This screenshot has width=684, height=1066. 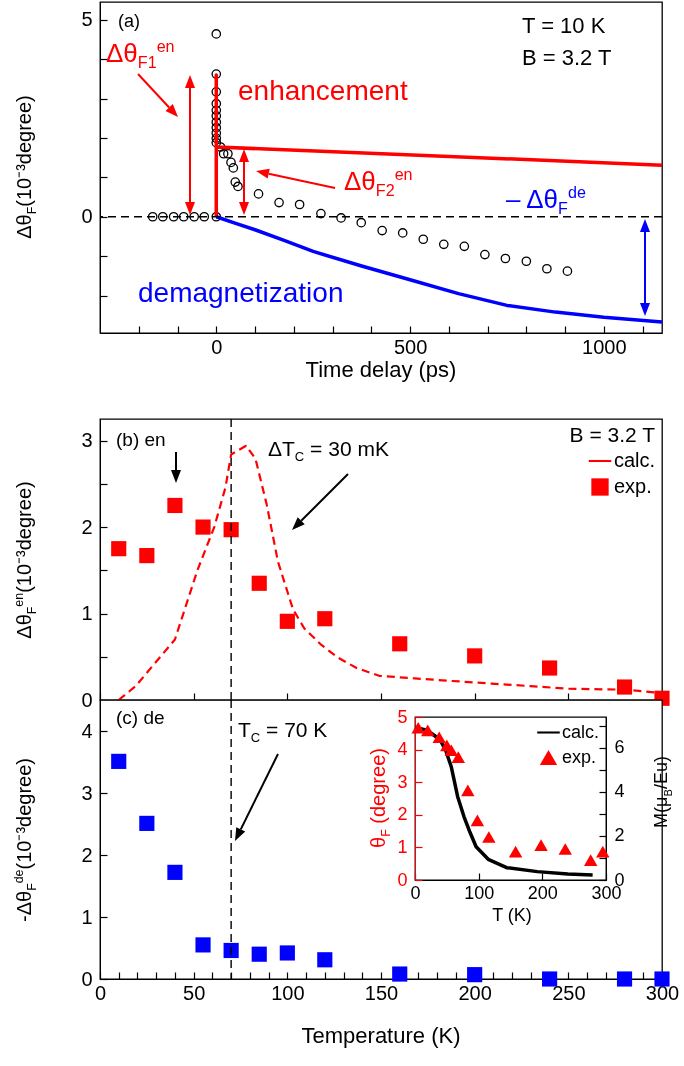 What do you see at coordinates (328, 451) in the screenshot?
I see `annotation: ΔT$_{C}$ = 30 mK` at bounding box center [328, 451].